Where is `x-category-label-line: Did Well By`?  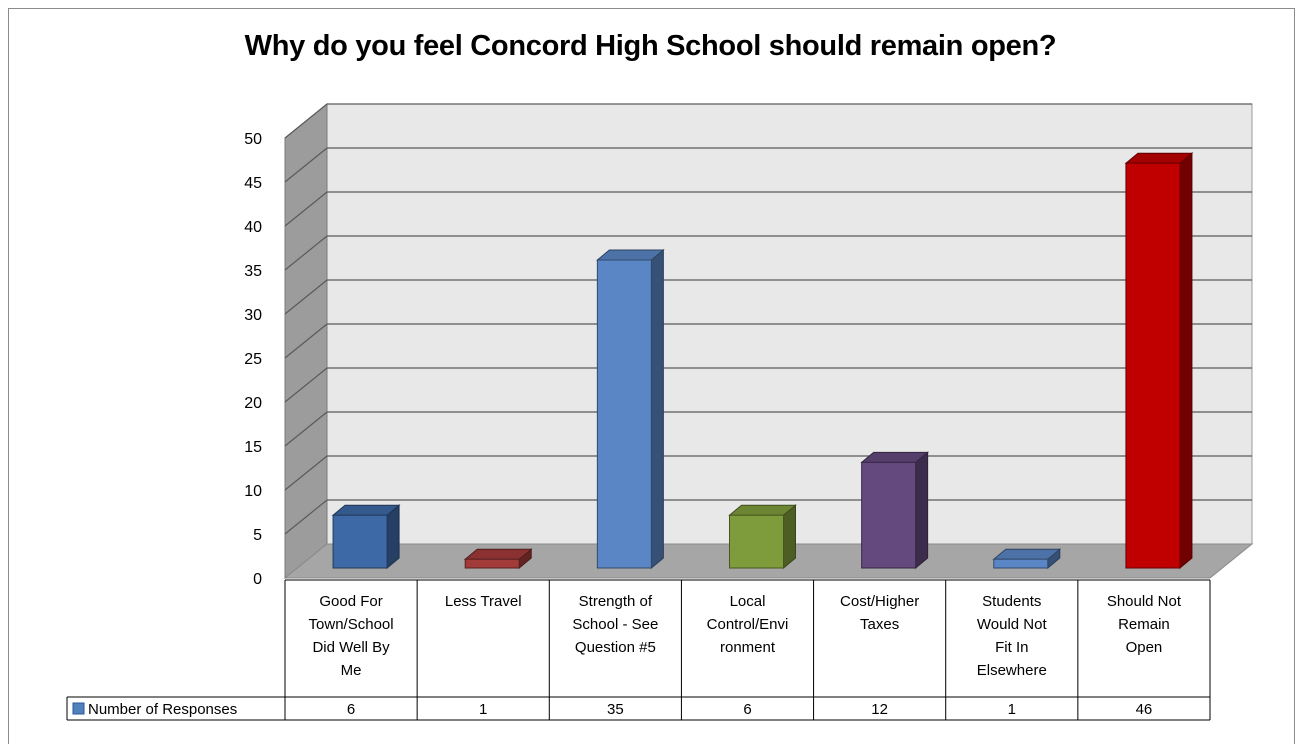
x-category-label-line: Did Well By is located at coordinates (351, 647).